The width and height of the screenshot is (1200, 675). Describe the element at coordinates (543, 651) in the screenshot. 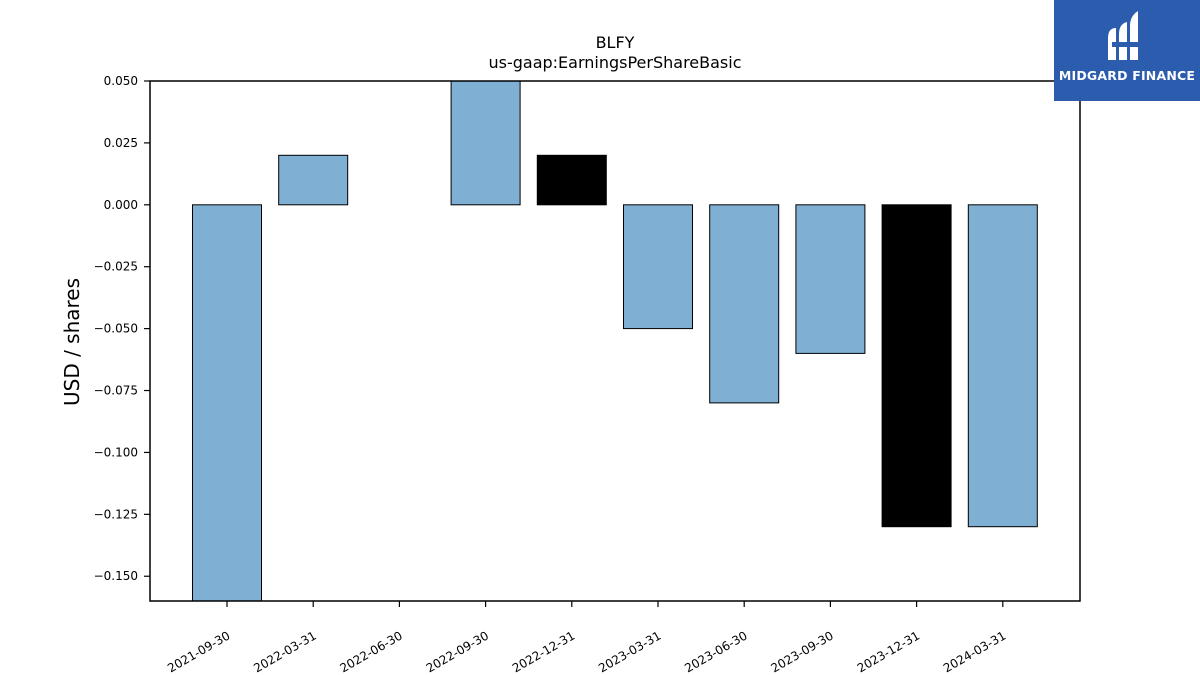

I see `x-tick-label: 2022-12-31` at that location.